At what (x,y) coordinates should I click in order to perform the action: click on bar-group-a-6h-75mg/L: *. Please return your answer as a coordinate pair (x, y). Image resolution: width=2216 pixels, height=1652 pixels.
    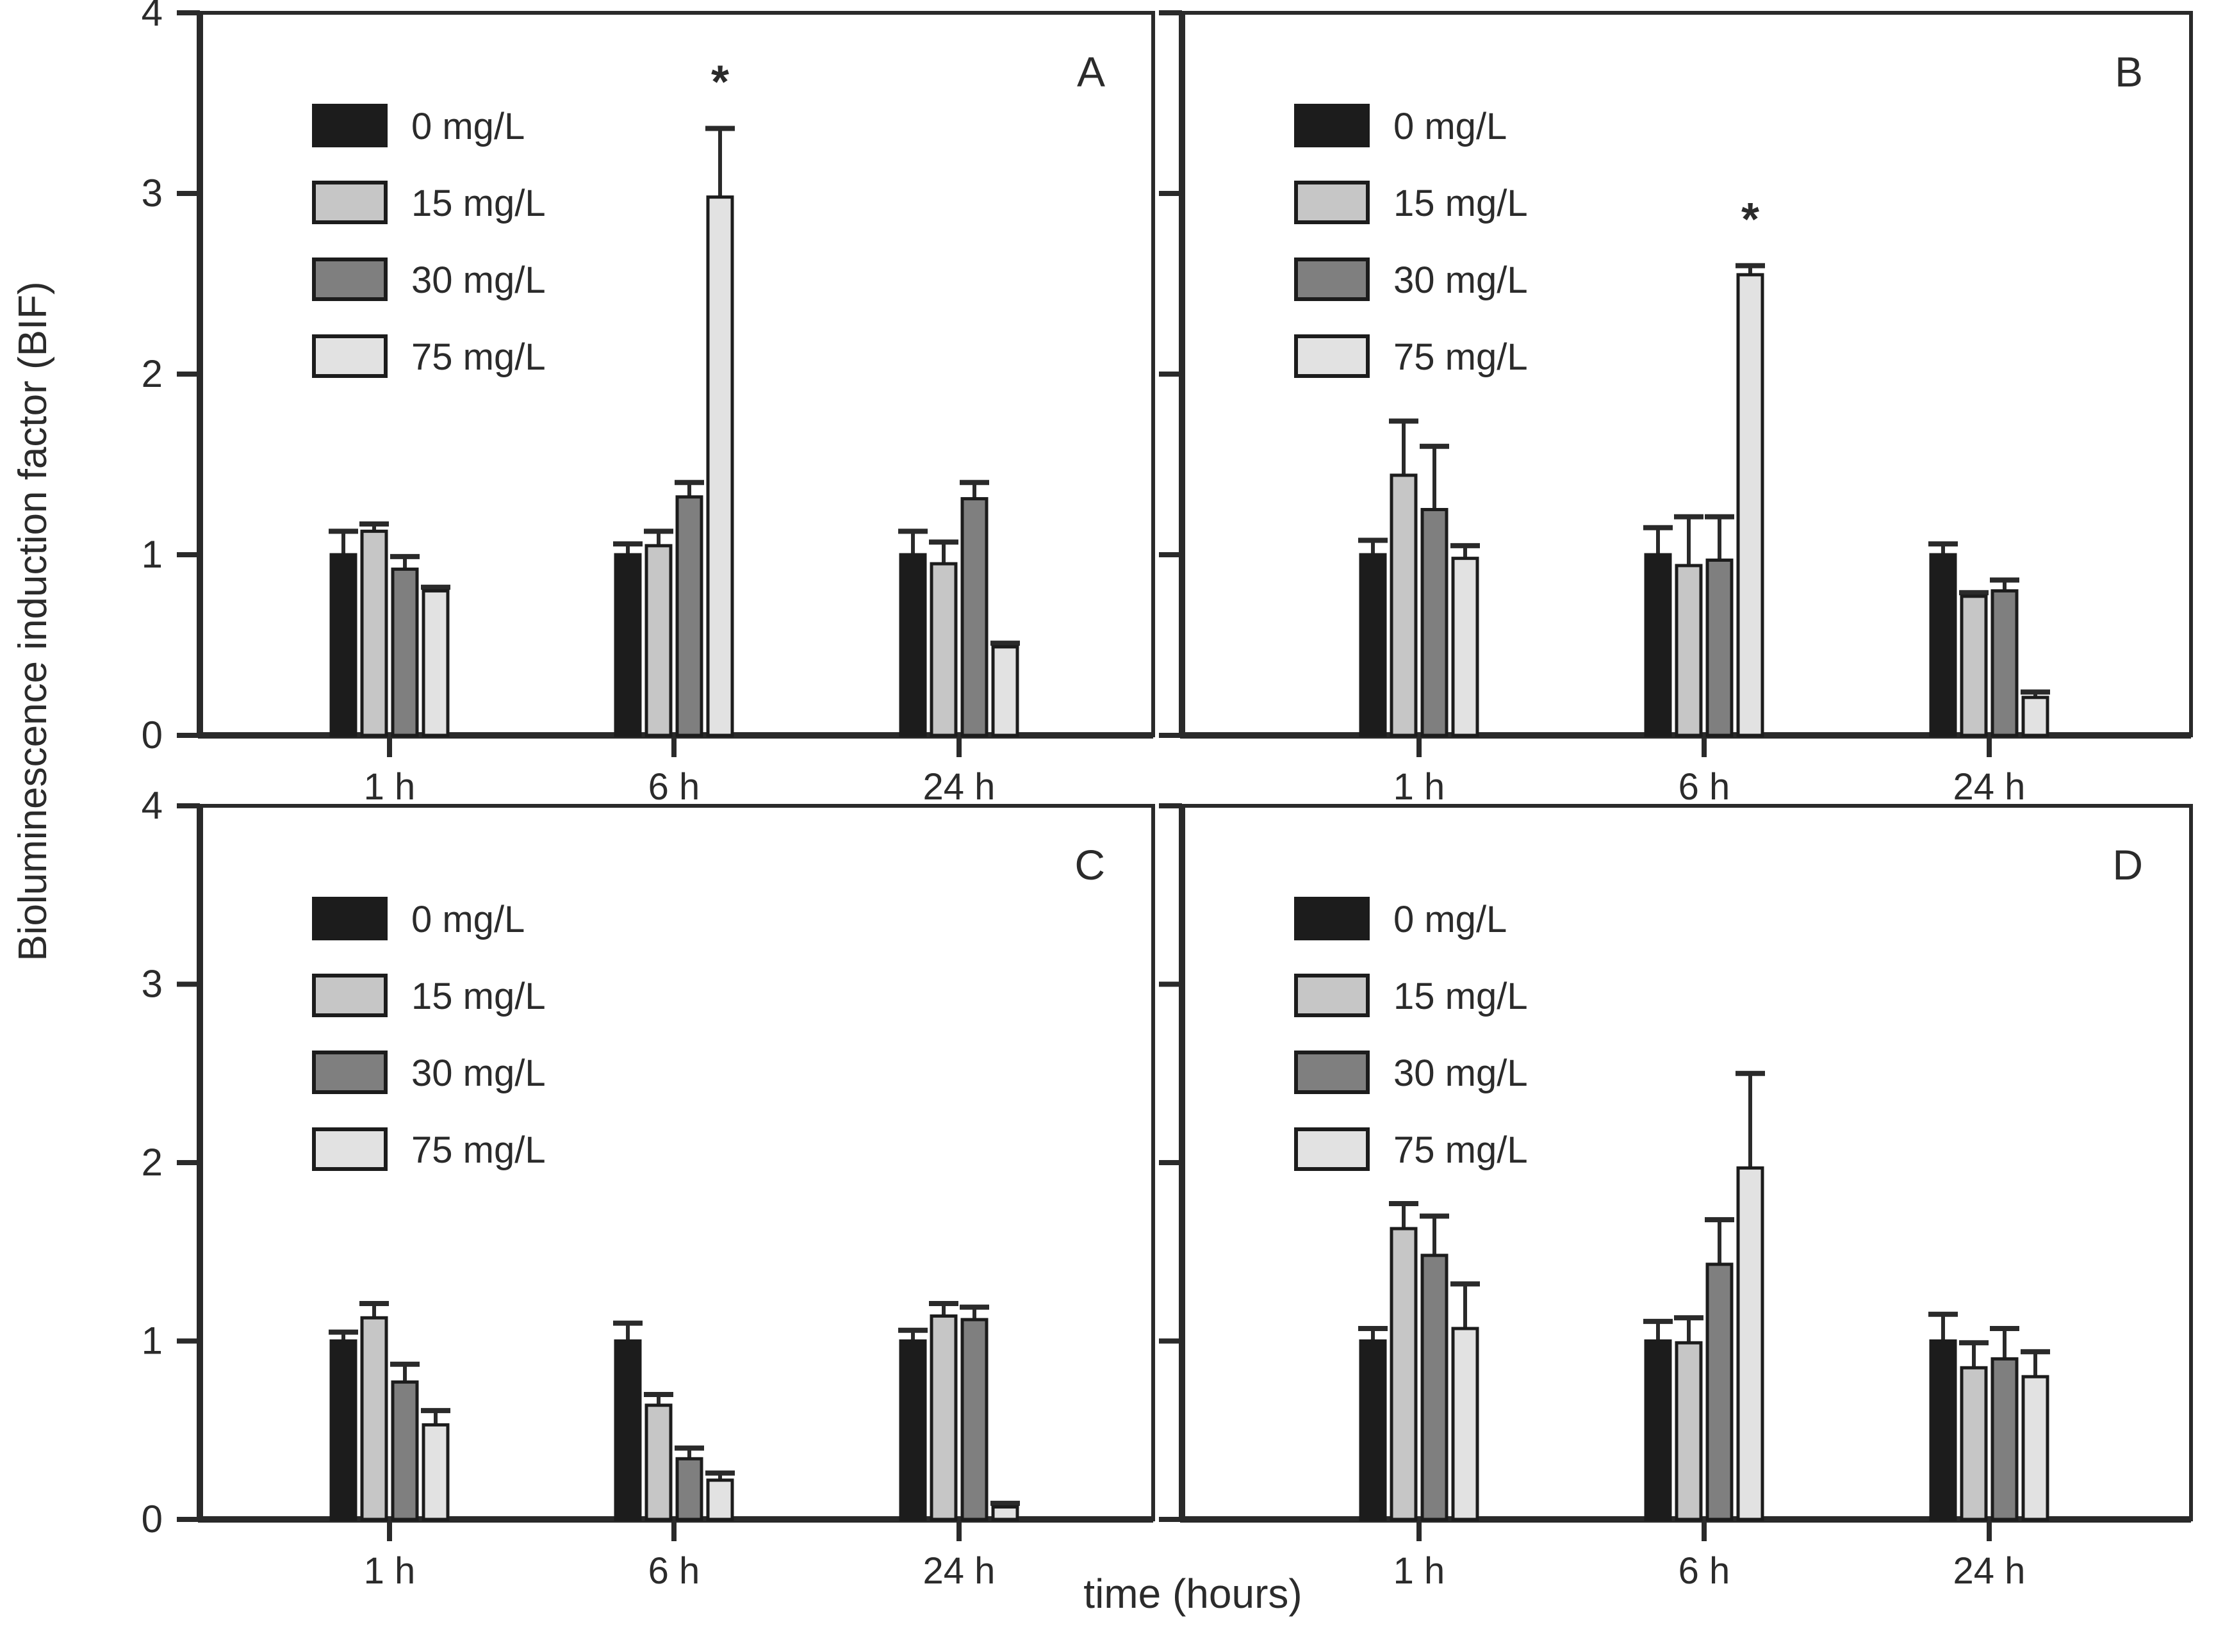
    Looking at the image, I should click on (720, 397).